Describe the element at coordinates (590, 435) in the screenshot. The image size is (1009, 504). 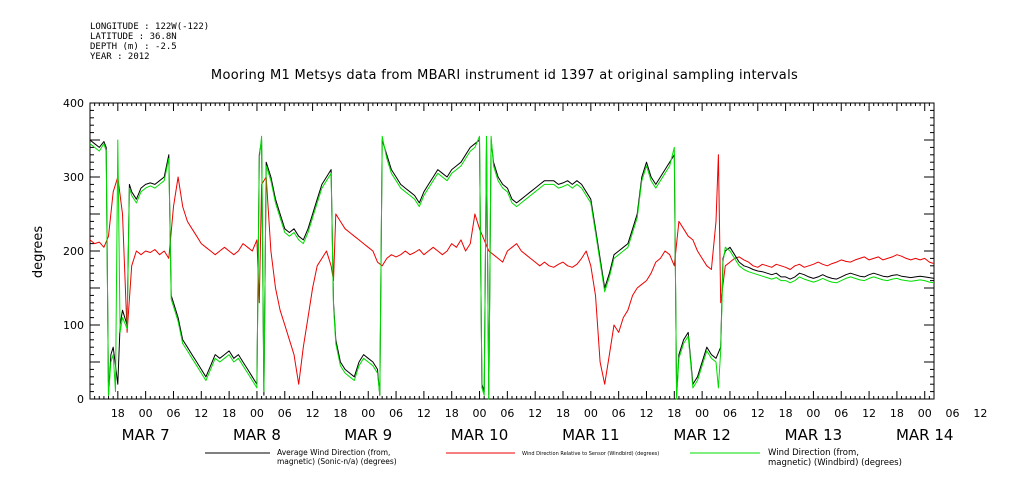
I see `x-day-label: MAR 11` at that location.